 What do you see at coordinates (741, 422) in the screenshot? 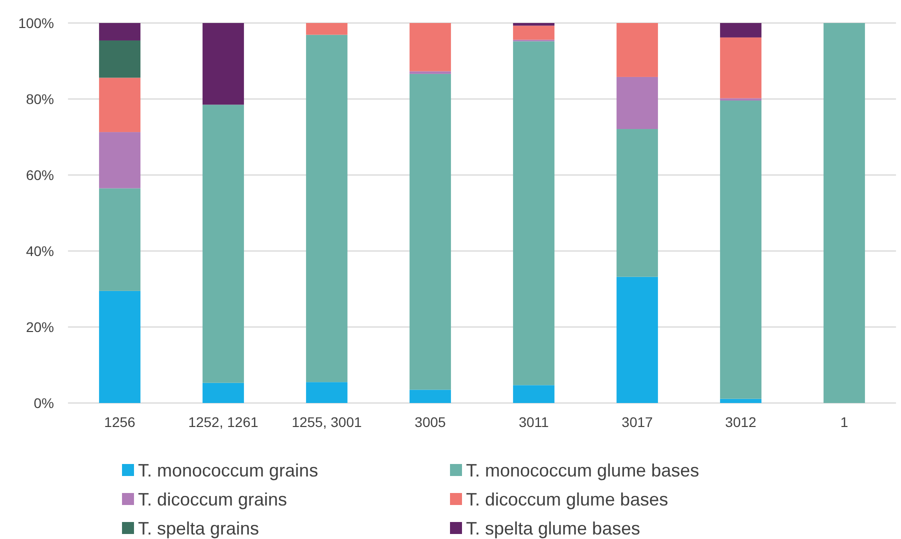
I see `x-tick-label: 3012` at bounding box center [741, 422].